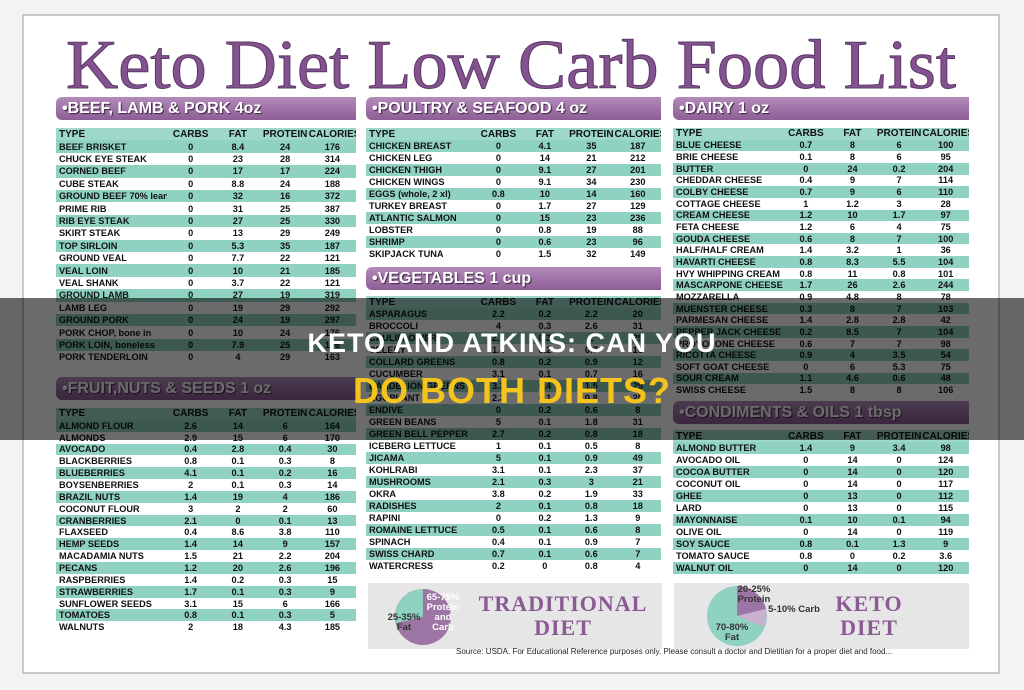  I want to click on table-row: ICEBERG LETTUCE 1 0.1 0.5 8, so click(513, 446).